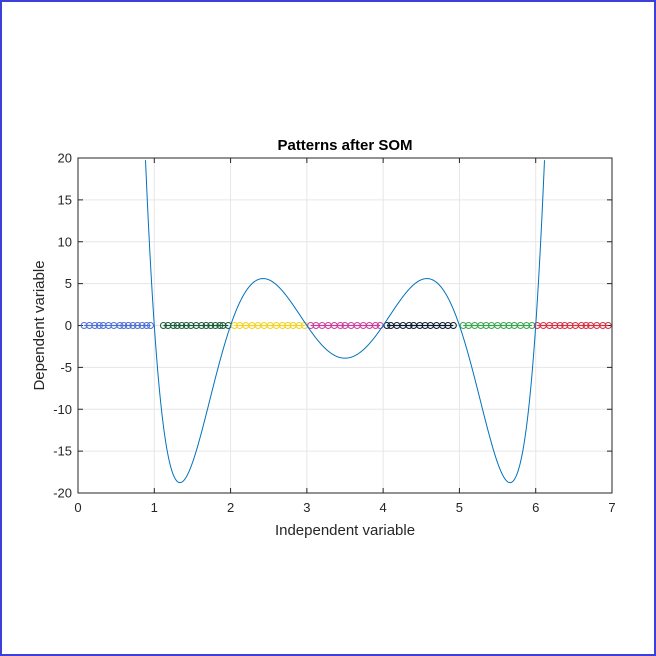  I want to click on chart-title: Patterns after SOM, so click(344, 145).